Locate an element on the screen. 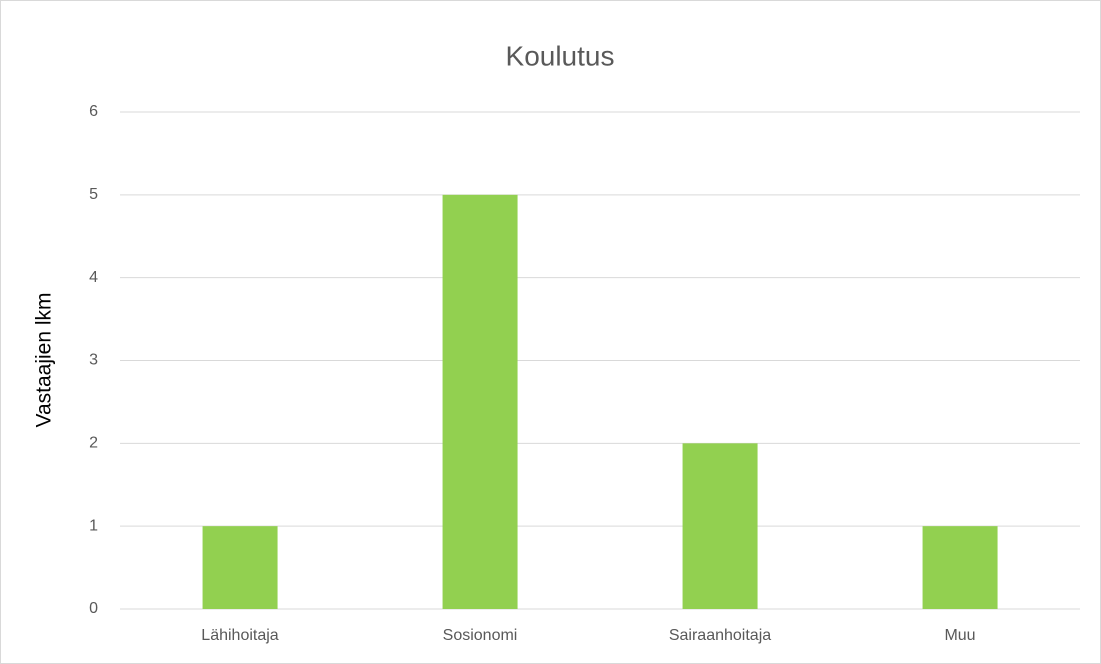 This screenshot has height=664, width=1101. y-tick-label: 6 is located at coordinates (93, 111).